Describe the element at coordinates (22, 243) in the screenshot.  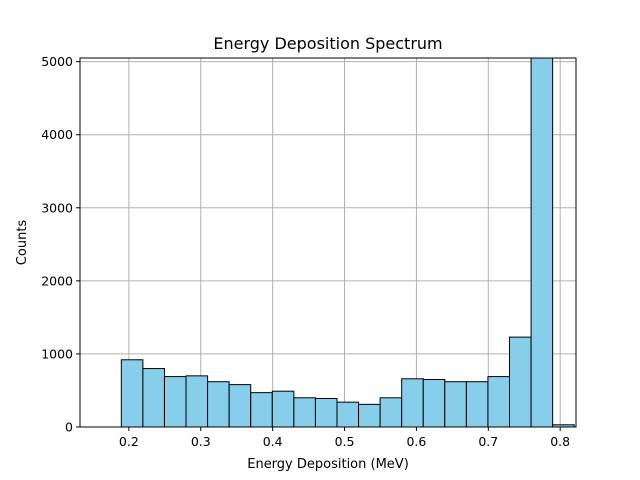
I see `y-axis-label: Counts` at that location.